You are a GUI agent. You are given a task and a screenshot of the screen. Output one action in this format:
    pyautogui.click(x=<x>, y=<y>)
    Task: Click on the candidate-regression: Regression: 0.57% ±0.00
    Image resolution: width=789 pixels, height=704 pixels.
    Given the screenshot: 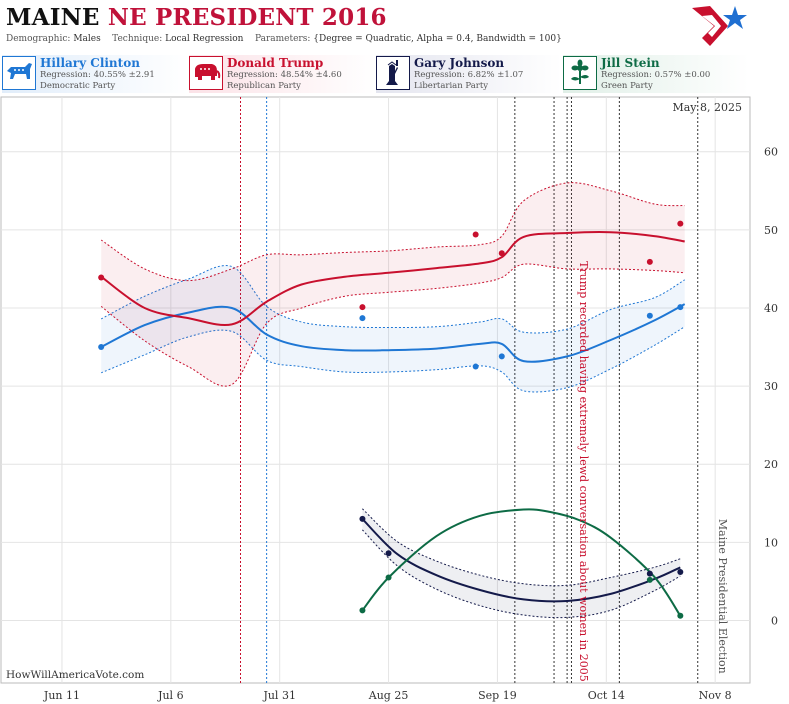 What is the action you would take?
    pyautogui.click(x=656, y=75)
    